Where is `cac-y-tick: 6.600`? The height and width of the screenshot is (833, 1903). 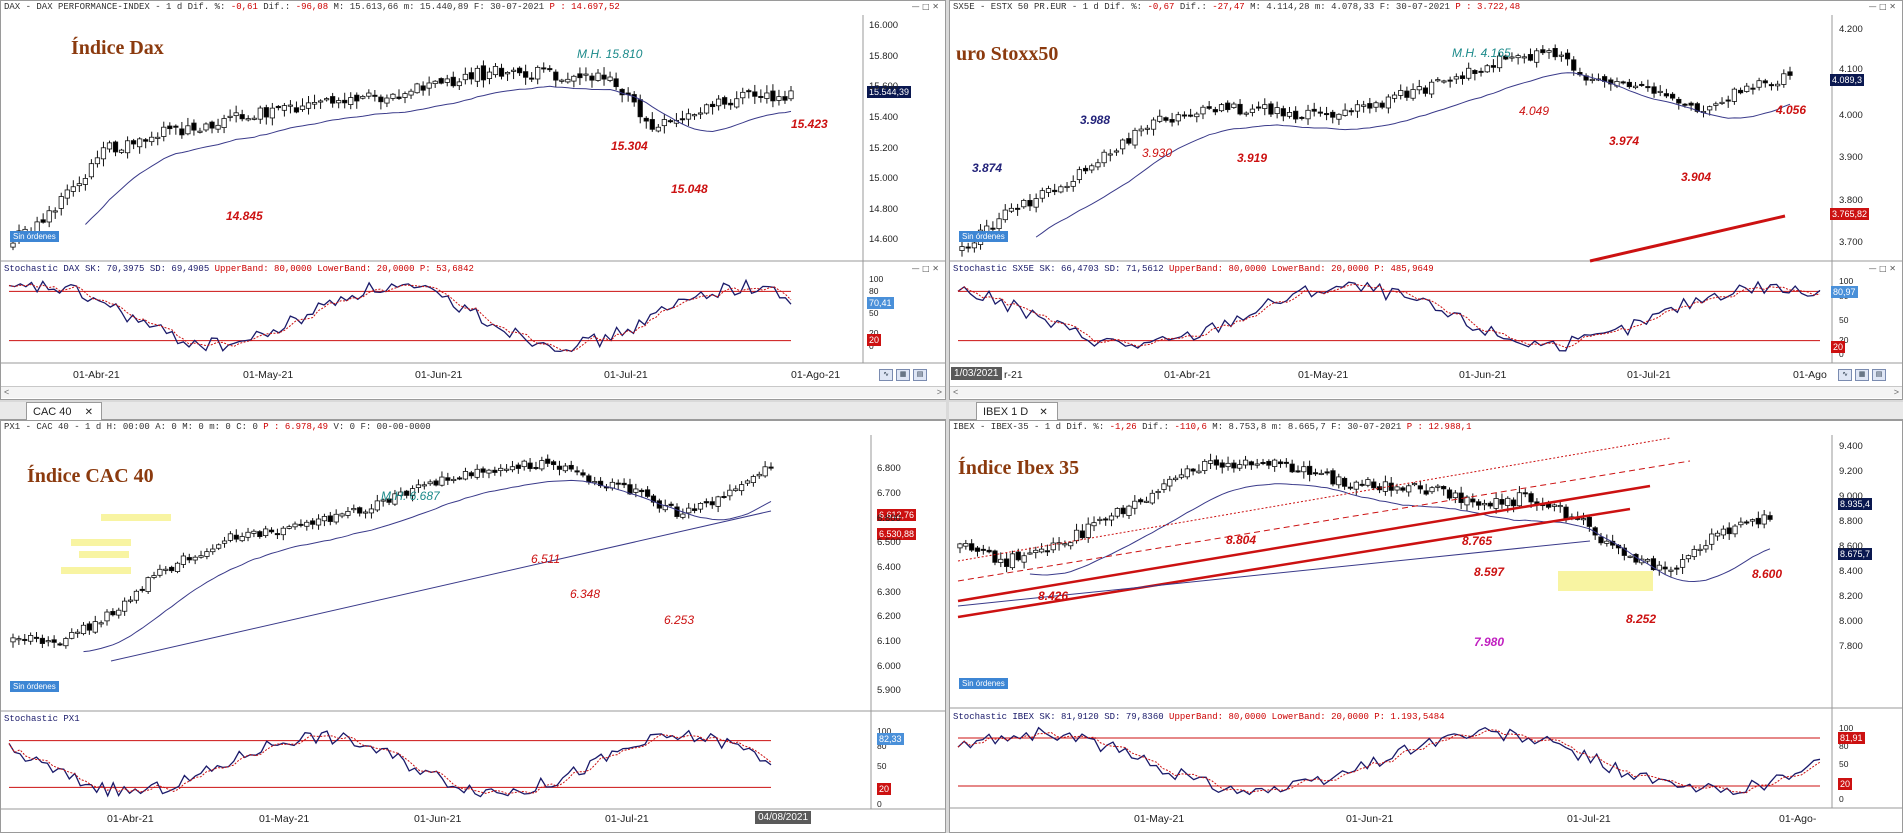
cac-y-tick: 6.600 is located at coordinates (889, 518).